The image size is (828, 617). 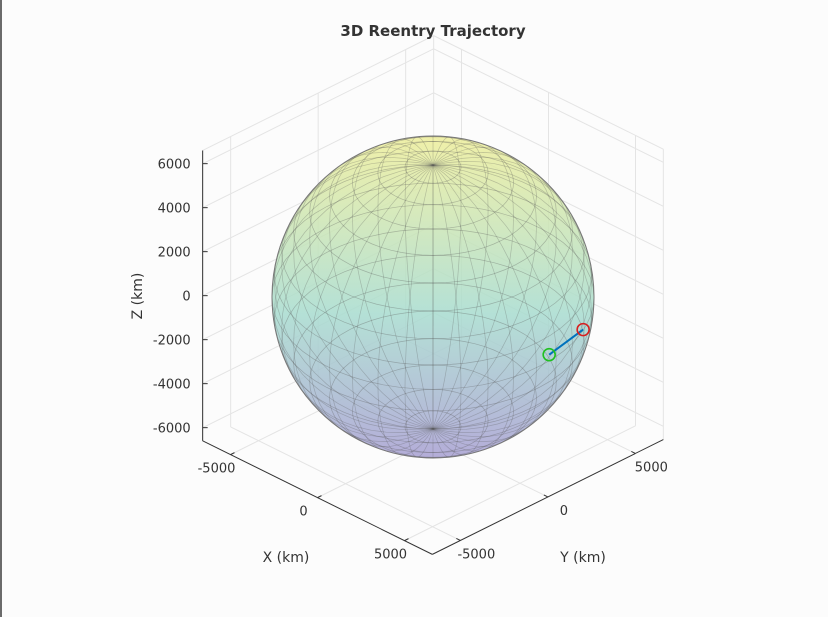 What do you see at coordinates (1, 308) in the screenshot?
I see `window-border` at bounding box center [1, 308].